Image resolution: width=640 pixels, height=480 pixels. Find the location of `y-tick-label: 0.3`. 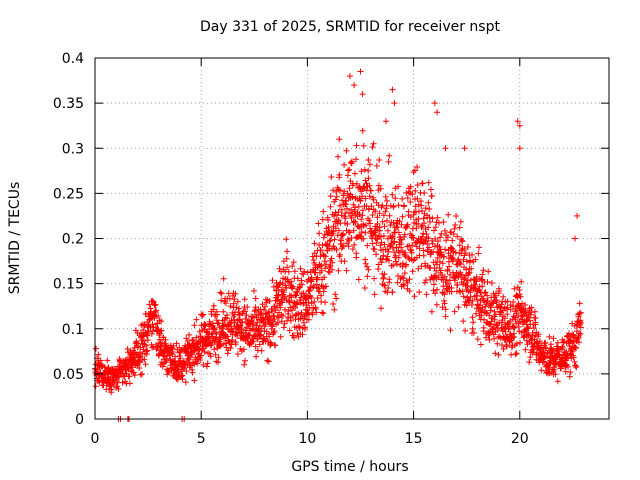

y-tick-label: 0.3 is located at coordinates (73, 149).